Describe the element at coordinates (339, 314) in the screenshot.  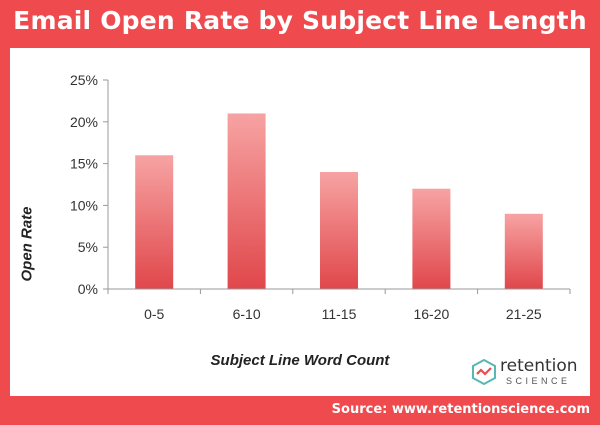
I see `x-tick-label: 11-15` at that location.